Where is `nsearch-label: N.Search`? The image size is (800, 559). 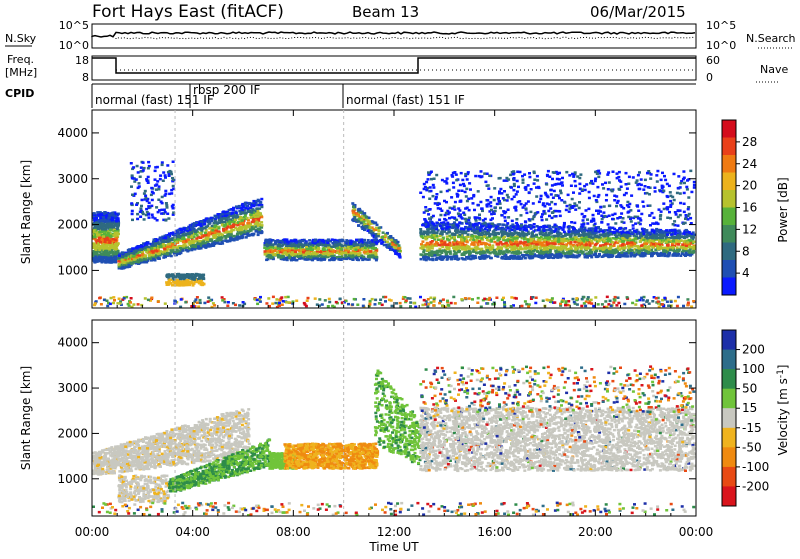 nsearch-label: N.Search is located at coordinates (771, 38).